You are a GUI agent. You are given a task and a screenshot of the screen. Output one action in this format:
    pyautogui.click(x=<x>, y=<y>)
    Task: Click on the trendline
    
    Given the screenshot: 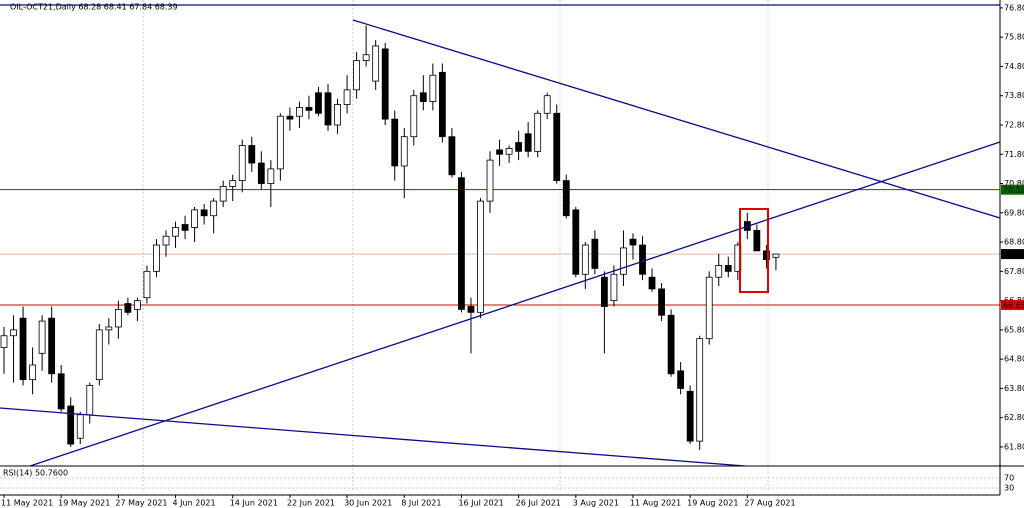 What is the action you would take?
    pyautogui.click(x=373, y=437)
    